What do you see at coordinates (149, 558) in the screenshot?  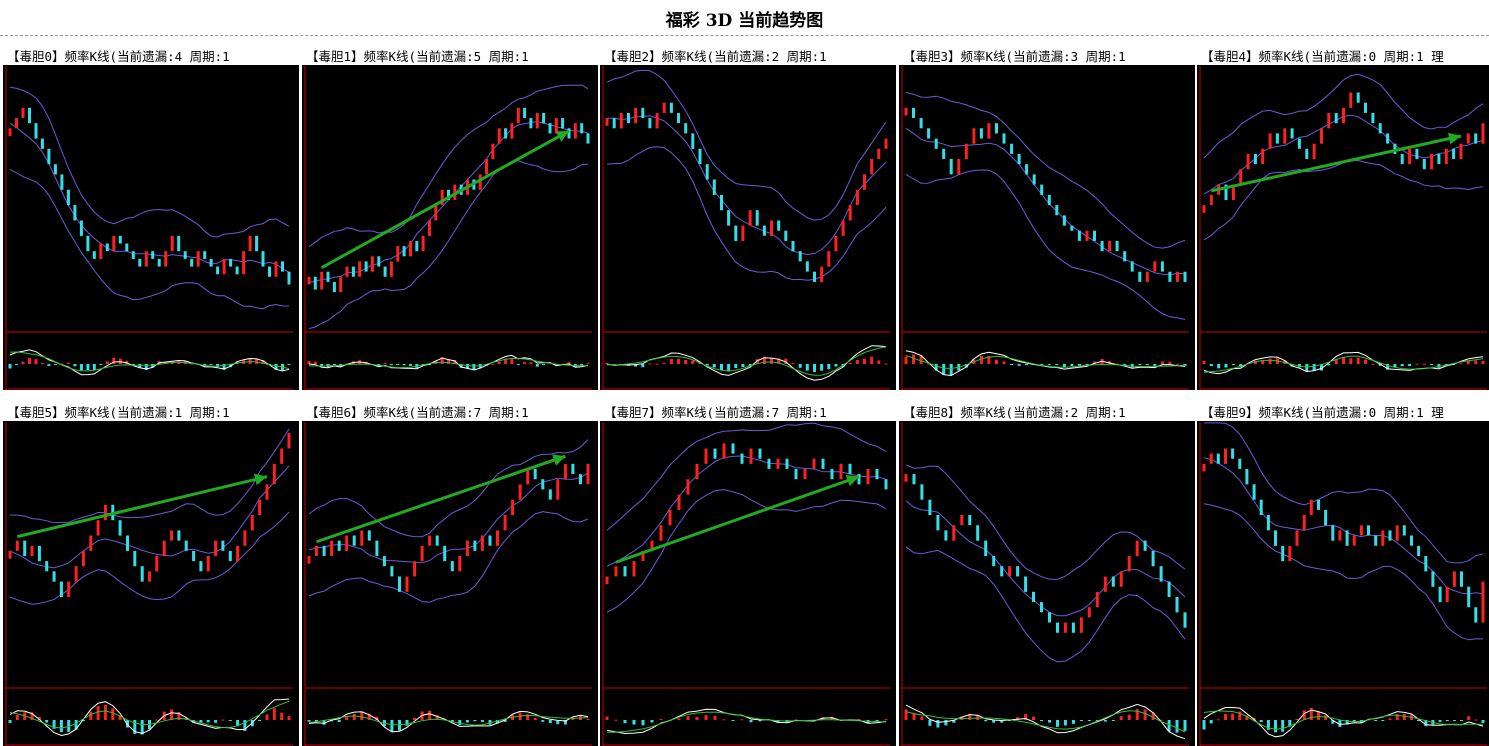 I see `band-lower-line` at bounding box center [149, 558].